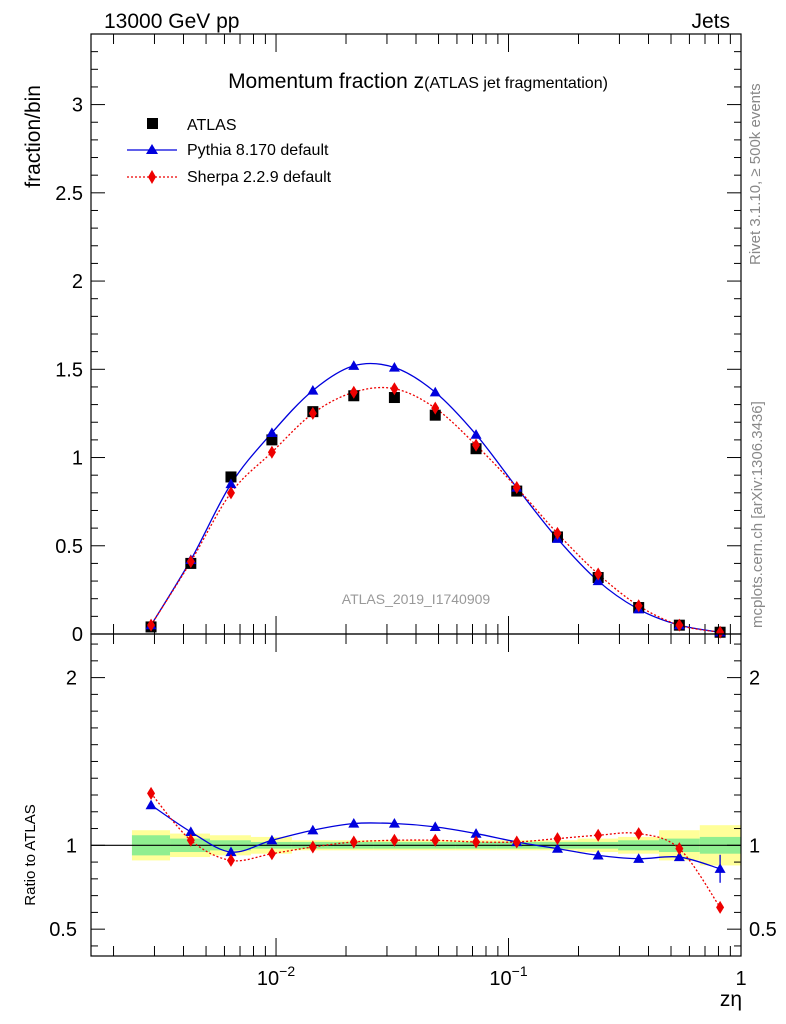 The width and height of the screenshot is (786, 1024). Describe the element at coordinates (71, 846) in the screenshot. I see `ratio-y-tick-label: 1` at that location.